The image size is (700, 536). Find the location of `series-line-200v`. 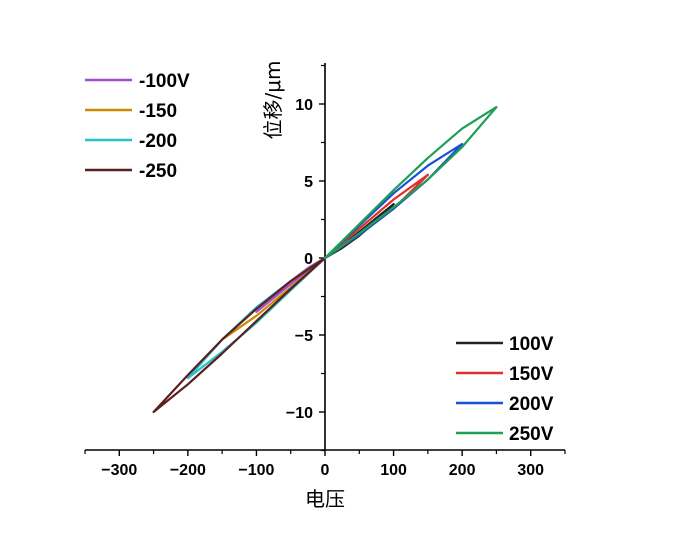

series-line-200v is located at coordinates (393, 201).